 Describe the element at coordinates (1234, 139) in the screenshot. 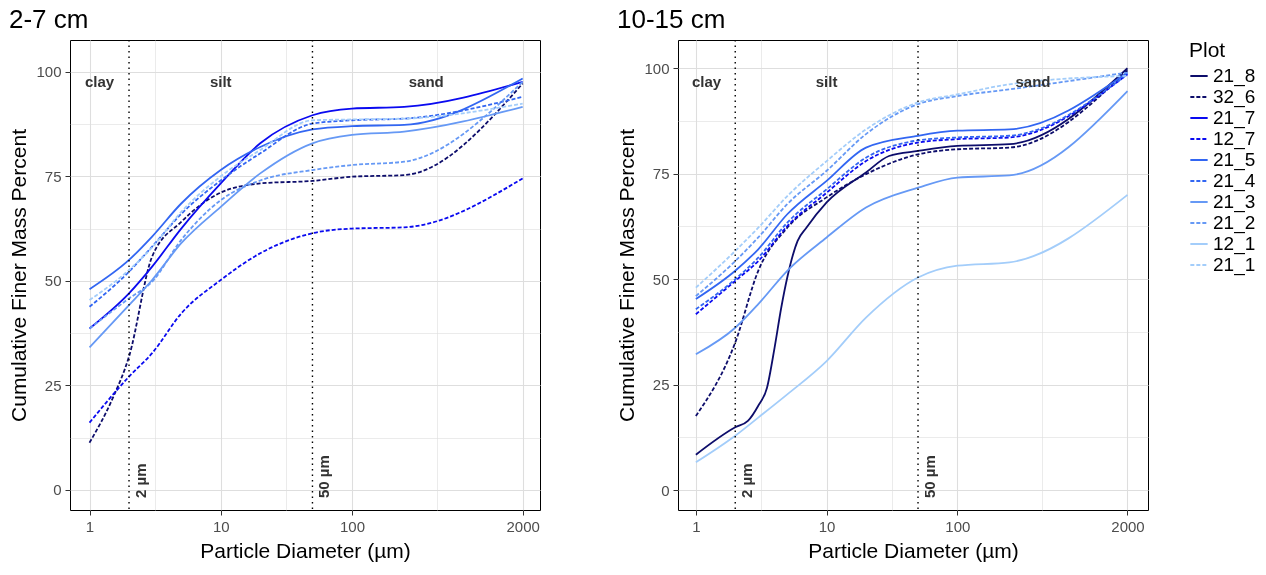

I see `legend-label: 12_7` at that location.